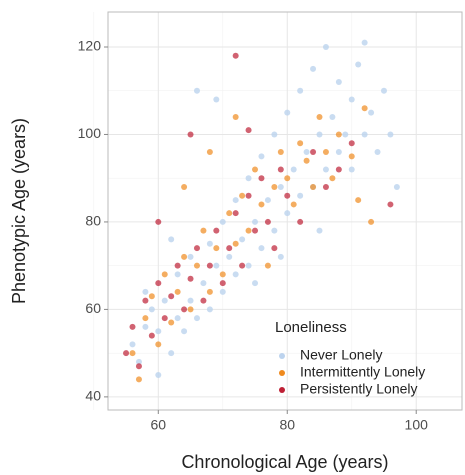 This screenshot has width=465, height=475. Describe the element at coordinates (362, 372) in the screenshot. I see `legend-label: Intermittently Lonely` at that location.